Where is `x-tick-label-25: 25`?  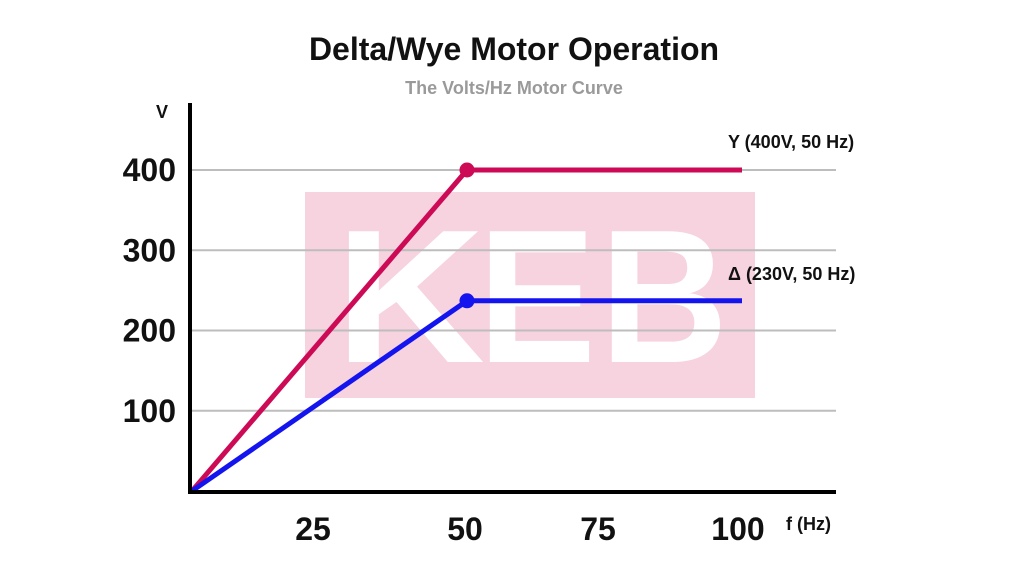 x-tick-label-25: 25 is located at coordinates (313, 529).